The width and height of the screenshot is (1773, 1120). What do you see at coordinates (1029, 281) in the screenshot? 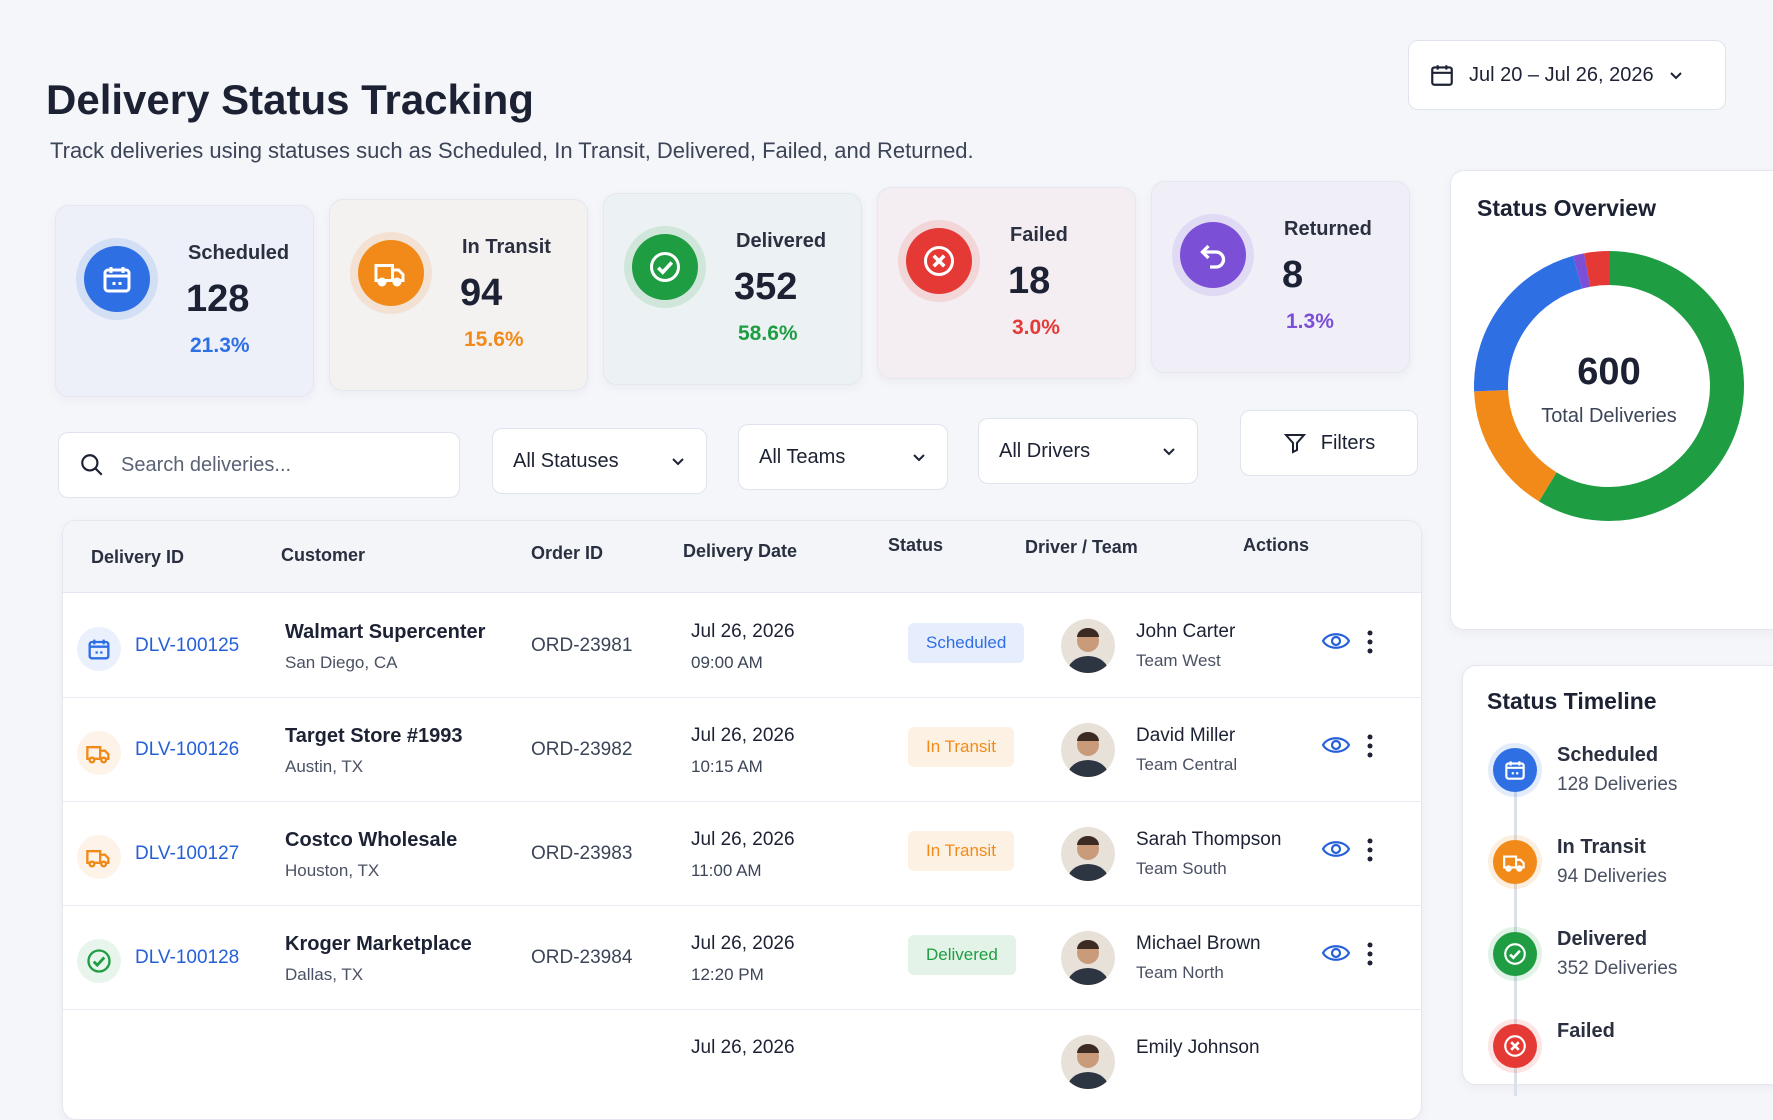
I see `stat-value: 18` at bounding box center [1029, 281].